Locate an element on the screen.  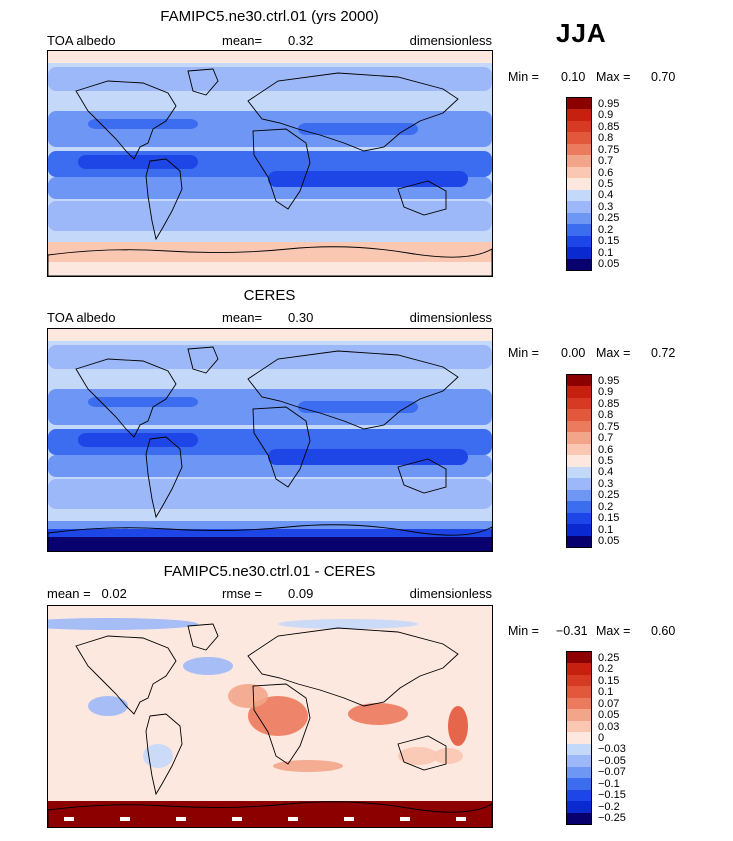
season-label: JJA is located at coordinates (581, 33).